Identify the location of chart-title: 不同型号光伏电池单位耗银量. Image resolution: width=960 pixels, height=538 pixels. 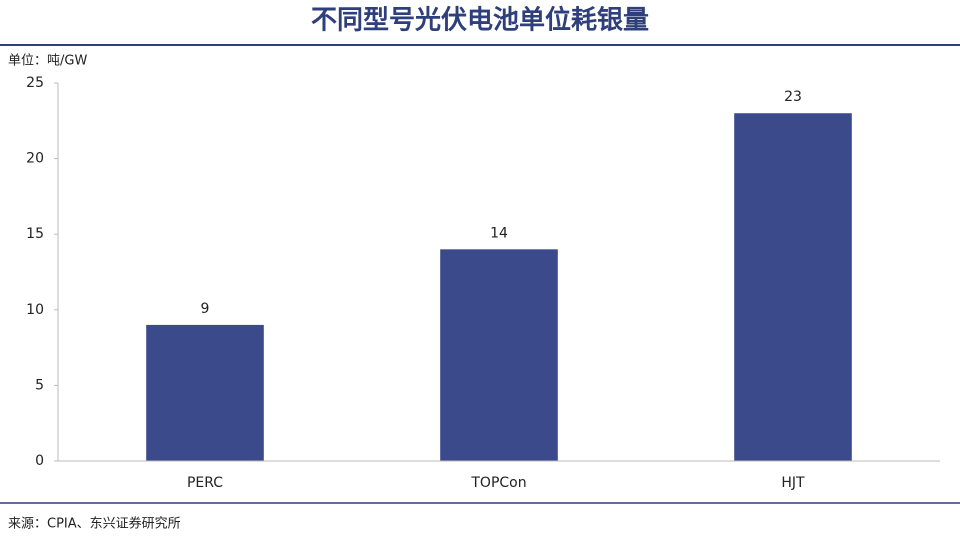
(480, 20).